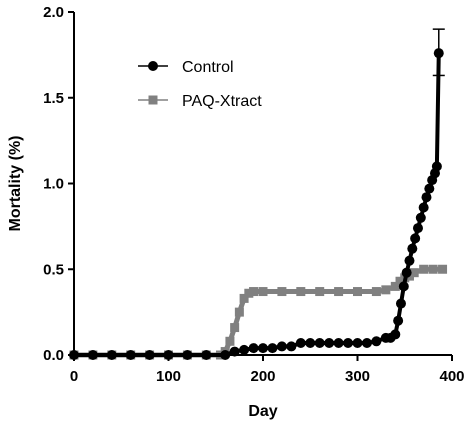 Image resolution: width=474 pixels, height=424 pixels. I want to click on y-tick-label: 0.0, so click(53, 355).